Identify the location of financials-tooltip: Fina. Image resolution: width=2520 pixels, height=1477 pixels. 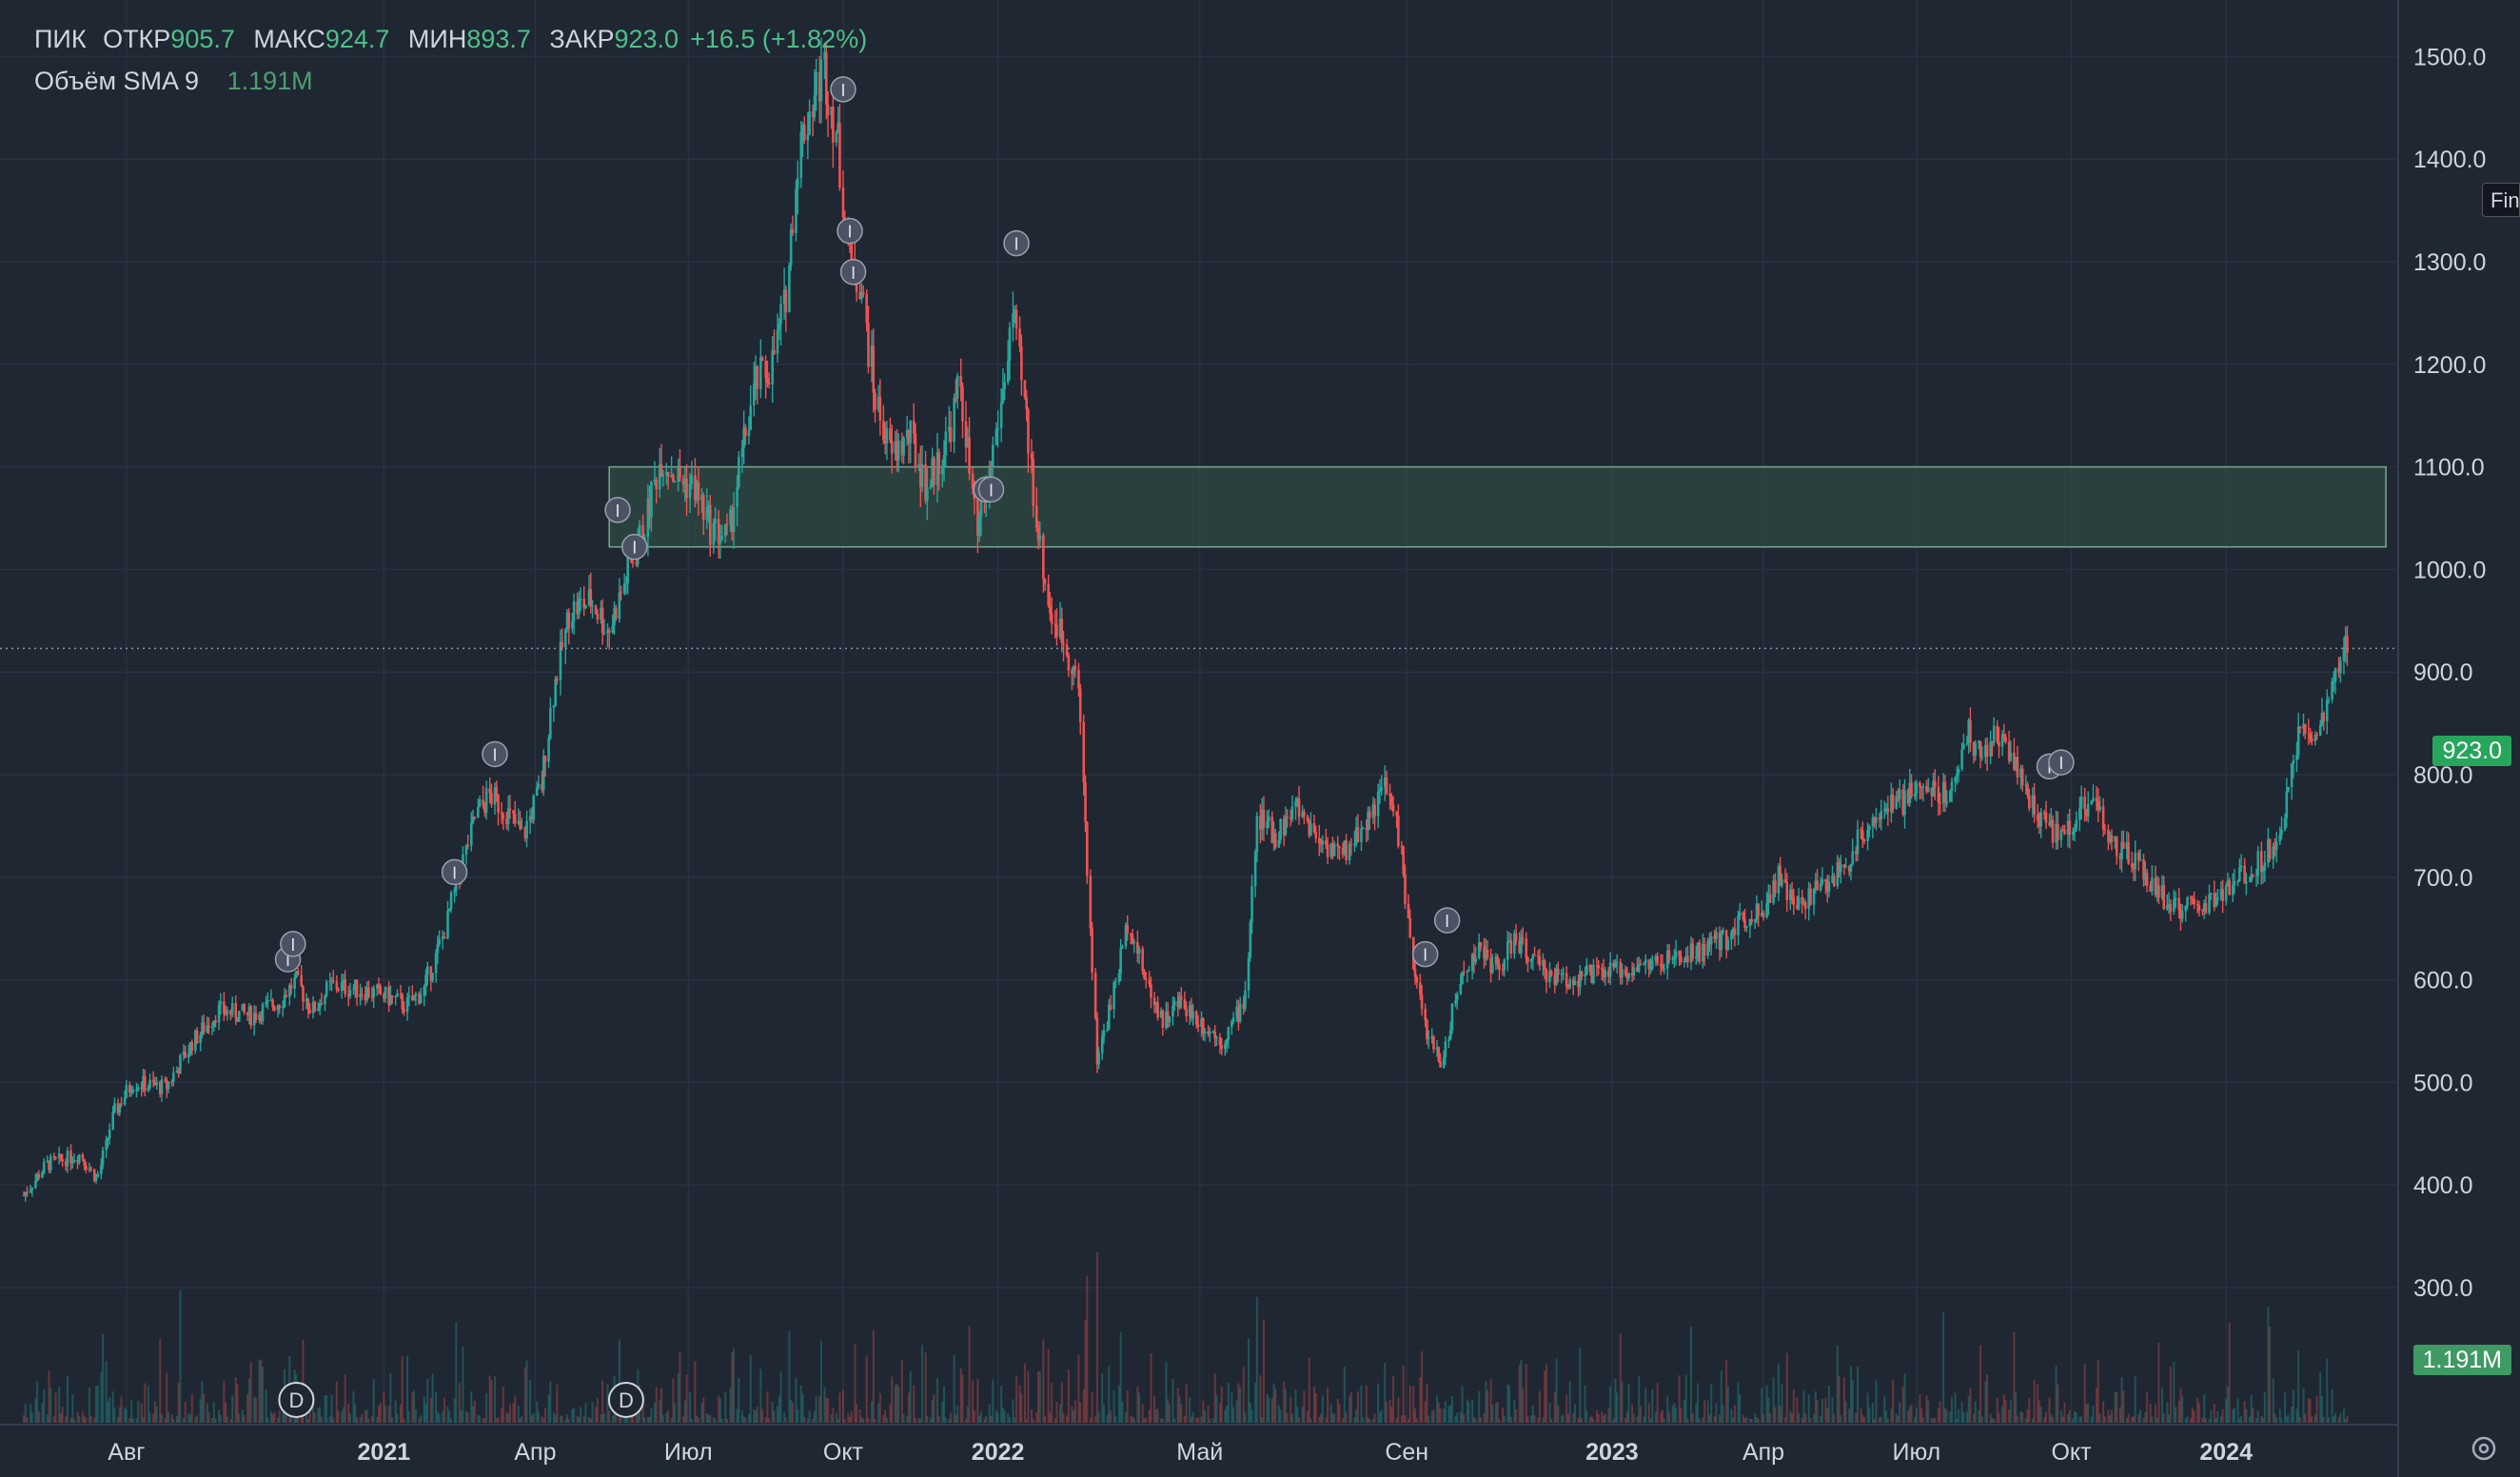
(2501, 200).